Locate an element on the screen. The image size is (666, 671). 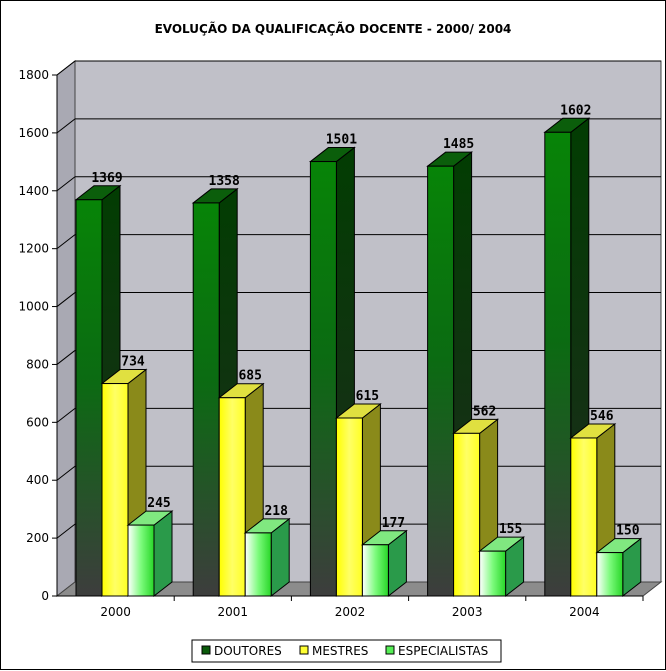
bar-especialistas-2003 is located at coordinates (502, 567).